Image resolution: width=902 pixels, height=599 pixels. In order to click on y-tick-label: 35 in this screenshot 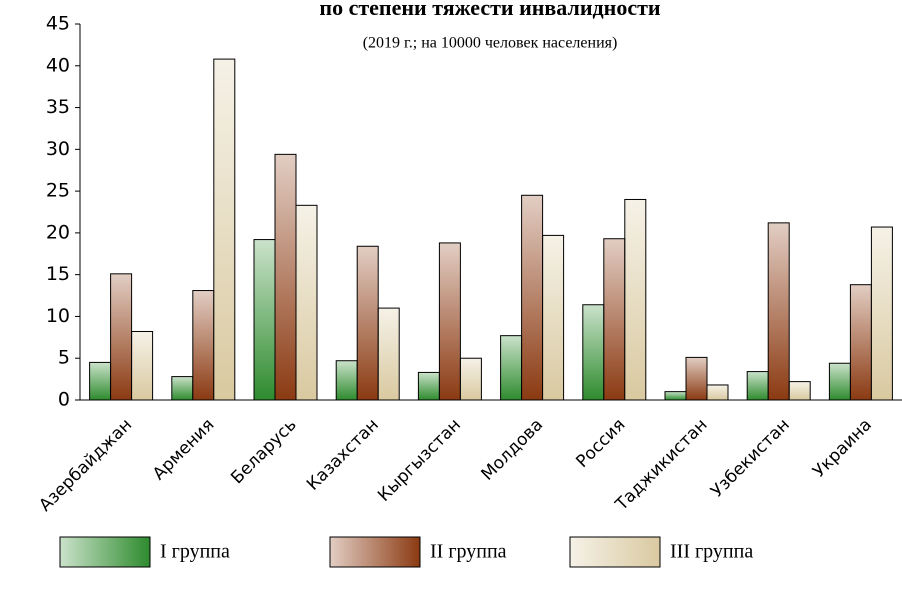, I will do `click(58, 107)`.